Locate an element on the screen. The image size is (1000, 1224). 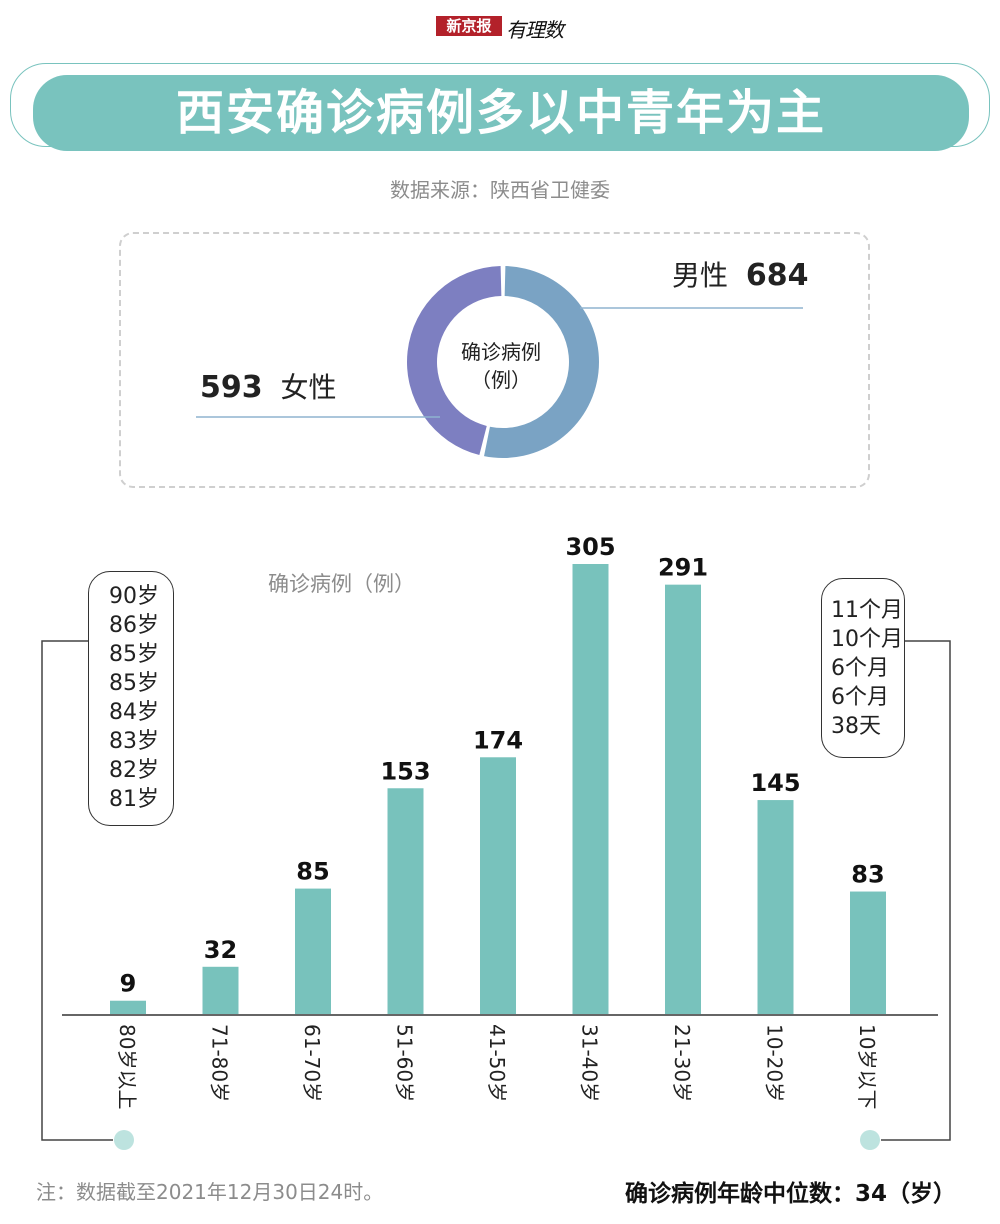
donut-center-line1: 确诊病例 is located at coordinates (501, 352).